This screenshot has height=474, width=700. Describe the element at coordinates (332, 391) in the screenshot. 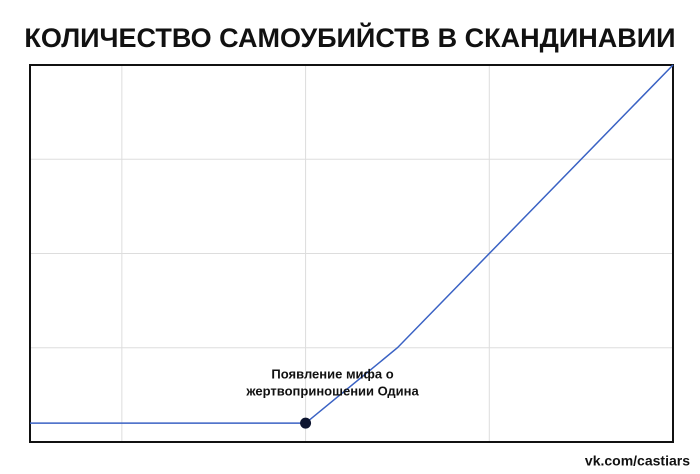

I see `annotation-text: жертвоприношении Одина` at that location.